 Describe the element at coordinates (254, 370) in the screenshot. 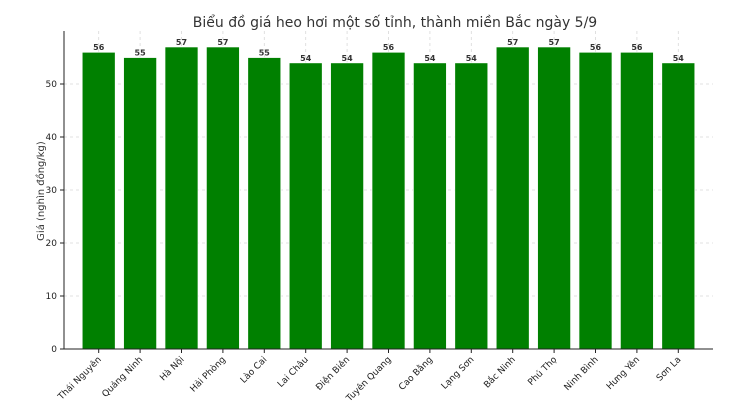

I see `x-tick-label: Lào Cai` at that location.